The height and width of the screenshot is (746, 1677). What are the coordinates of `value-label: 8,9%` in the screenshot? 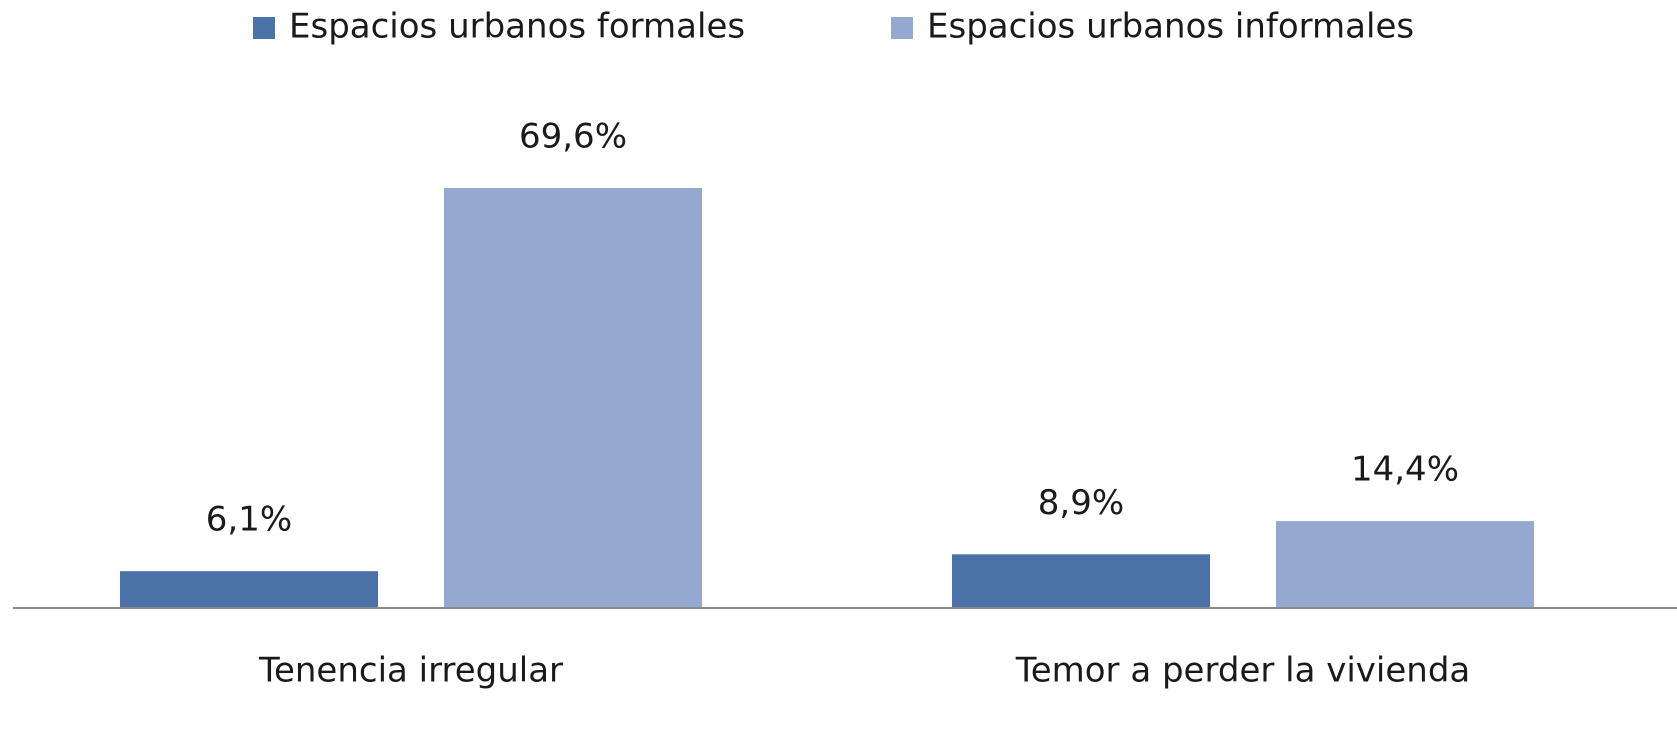 It's located at (1081, 503).